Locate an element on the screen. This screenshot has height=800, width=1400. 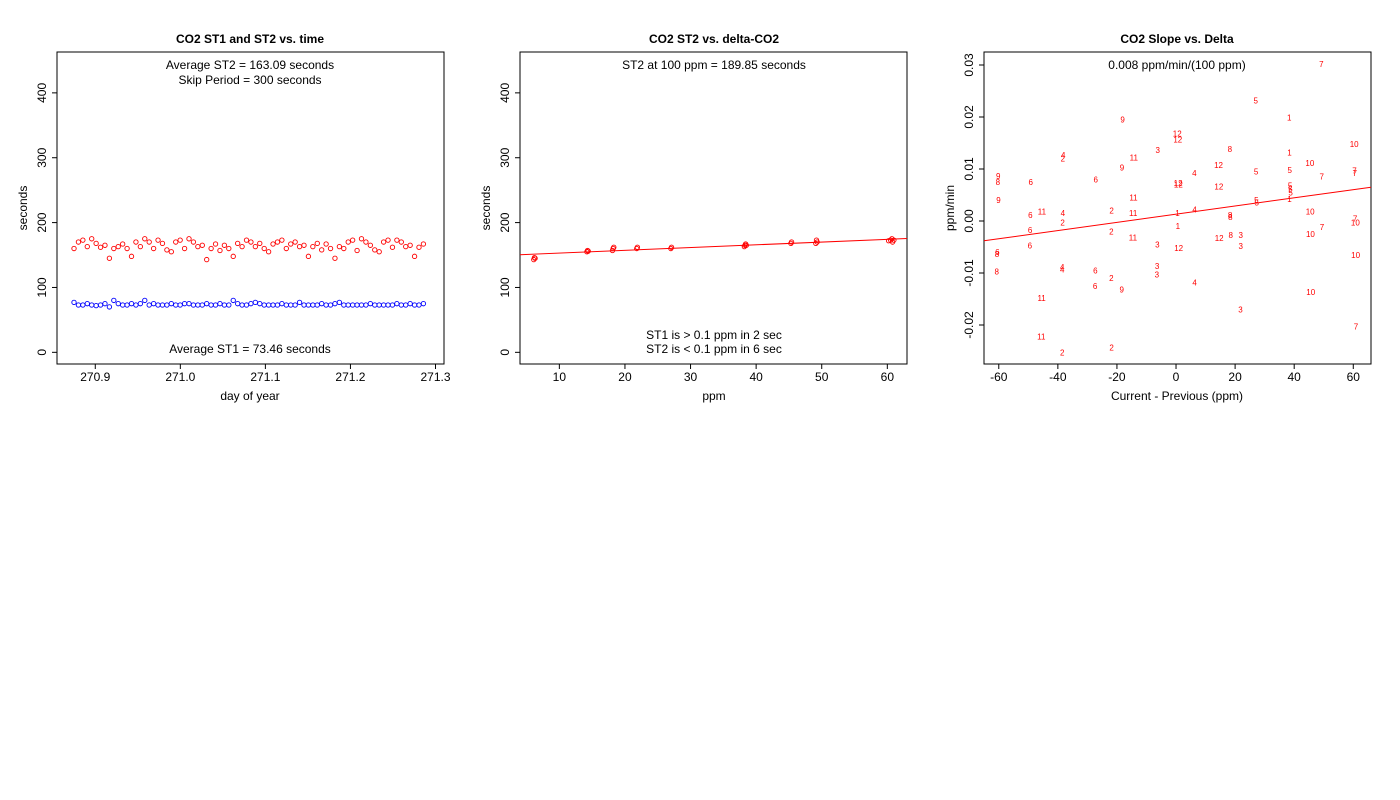
p3-y-tick-label: 0.01 is located at coordinates (969, 169).